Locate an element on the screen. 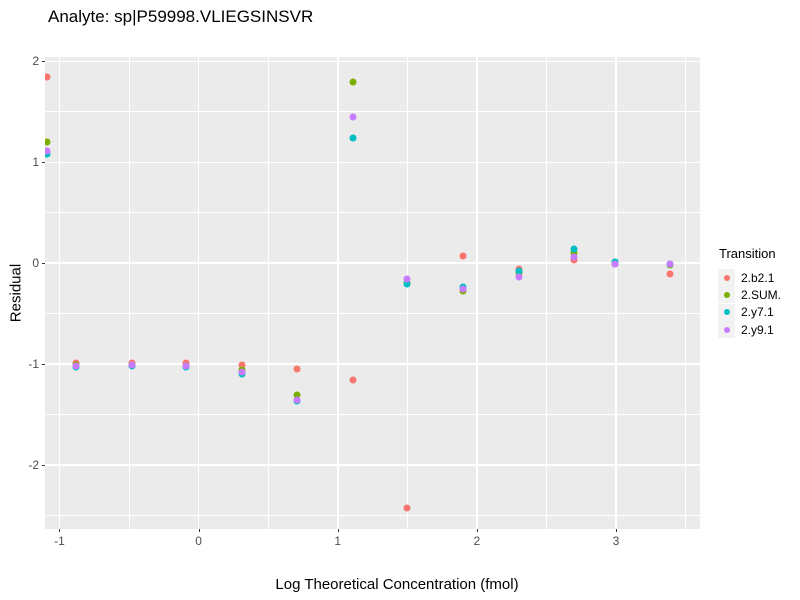  legend-entry-2.y7.1: 2.y7.1 is located at coordinates (749, 312).